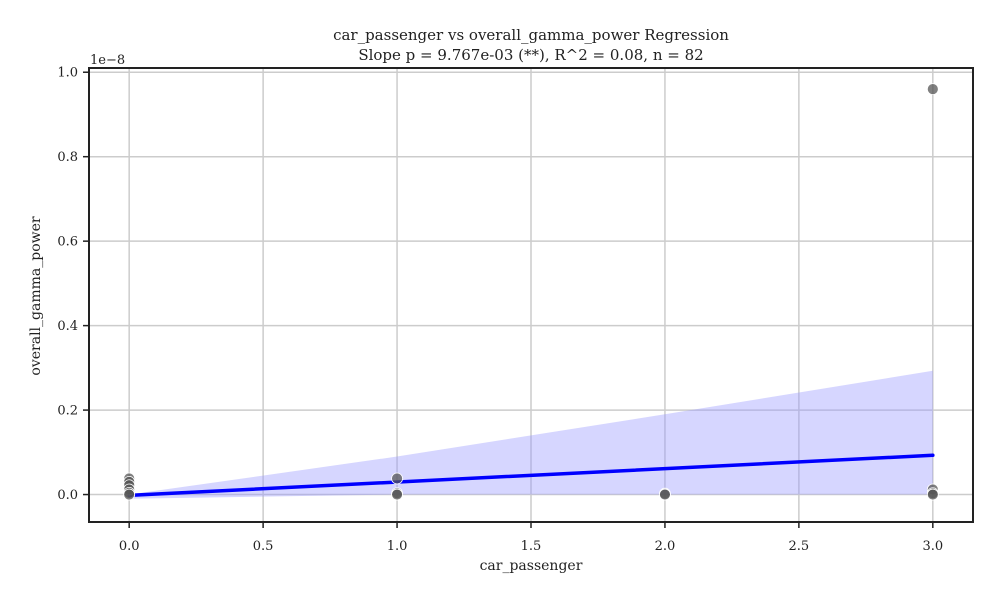  What do you see at coordinates (67, 157) in the screenshot?
I see `y-tick-label: 0.8` at bounding box center [67, 157].